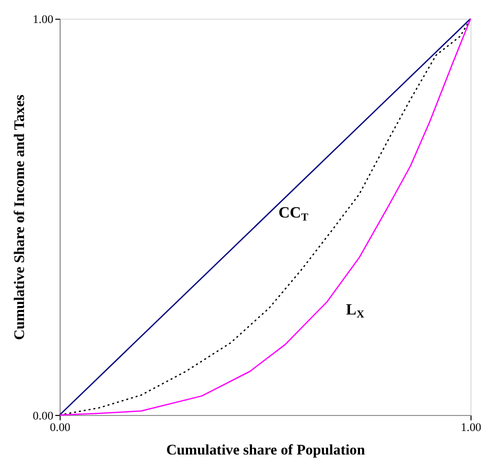 The width and height of the screenshot is (495, 465). Describe the element at coordinates (20, 217) in the screenshot. I see `y-axis-title: Cumulative Share of Income and Taxes` at that location.